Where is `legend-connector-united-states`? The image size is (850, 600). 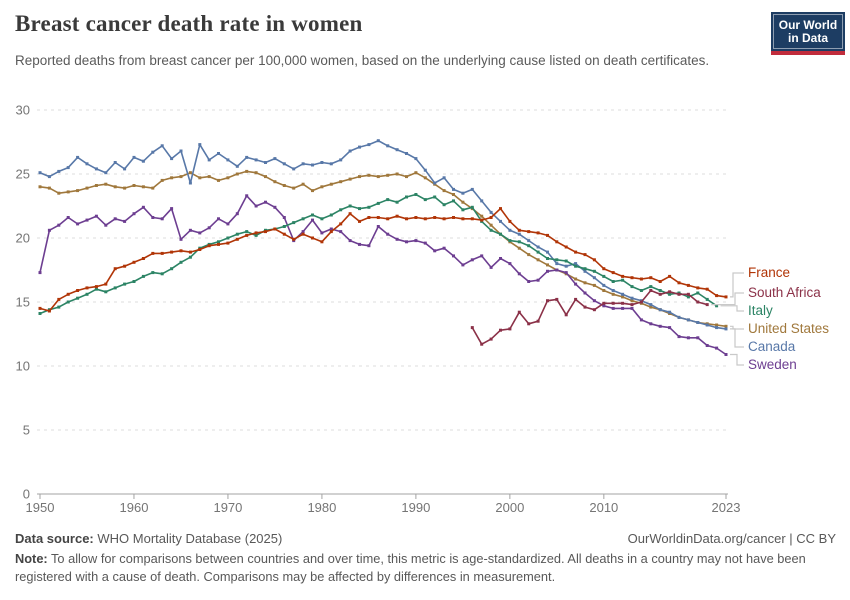
legend-connector-united-states is located at coordinates (737, 327).